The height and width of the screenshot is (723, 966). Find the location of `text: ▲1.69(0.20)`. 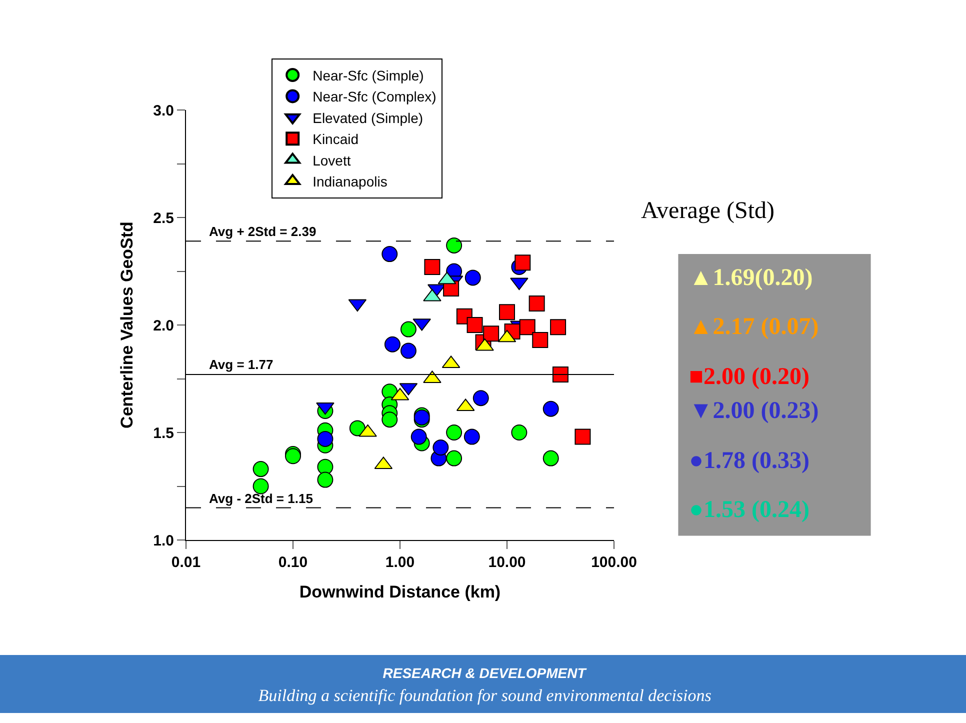

text: ▲1.69(0.20) is located at coordinates (751, 278).